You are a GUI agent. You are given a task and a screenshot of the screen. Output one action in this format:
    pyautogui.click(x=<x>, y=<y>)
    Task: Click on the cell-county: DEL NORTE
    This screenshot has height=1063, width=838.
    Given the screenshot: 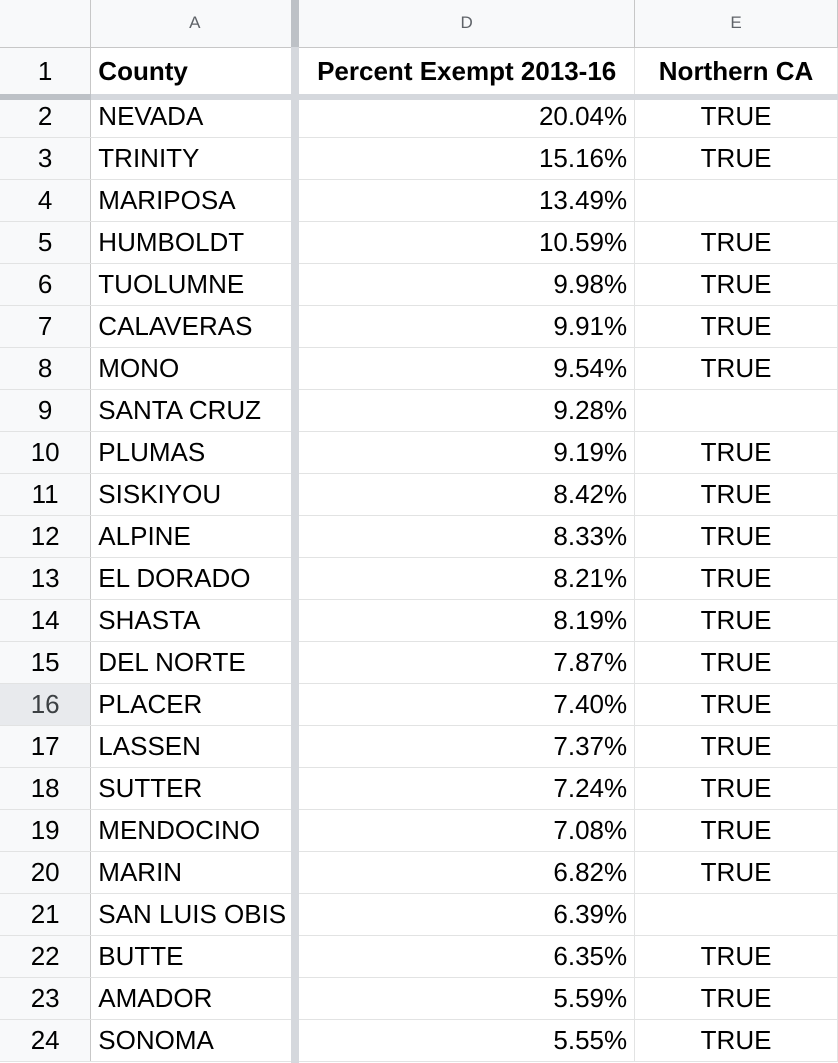 What is the action you would take?
    pyautogui.click(x=195, y=662)
    